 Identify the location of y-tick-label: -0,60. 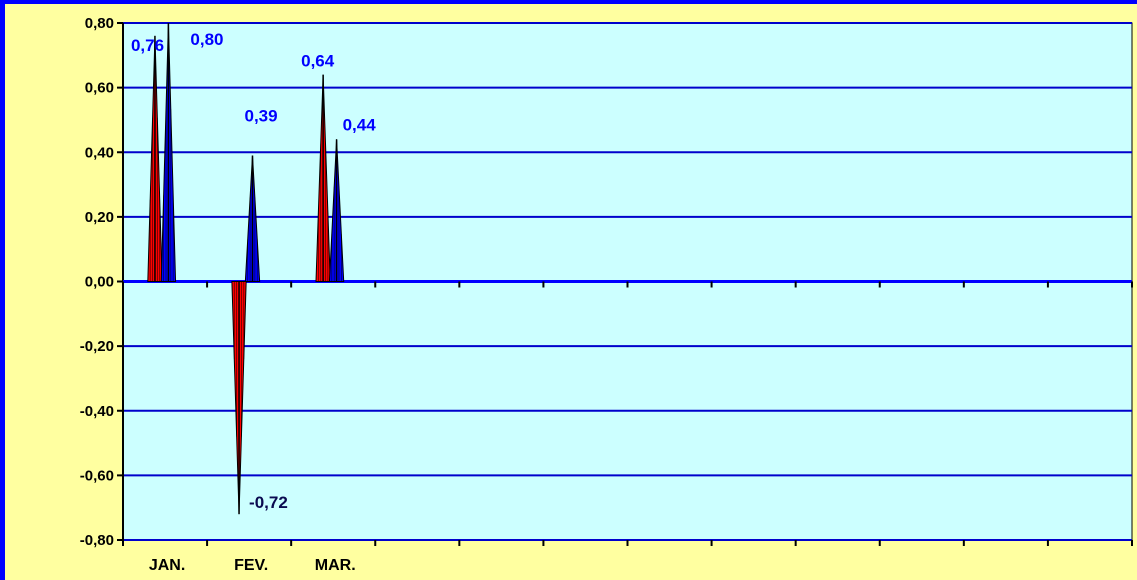
(97, 475).